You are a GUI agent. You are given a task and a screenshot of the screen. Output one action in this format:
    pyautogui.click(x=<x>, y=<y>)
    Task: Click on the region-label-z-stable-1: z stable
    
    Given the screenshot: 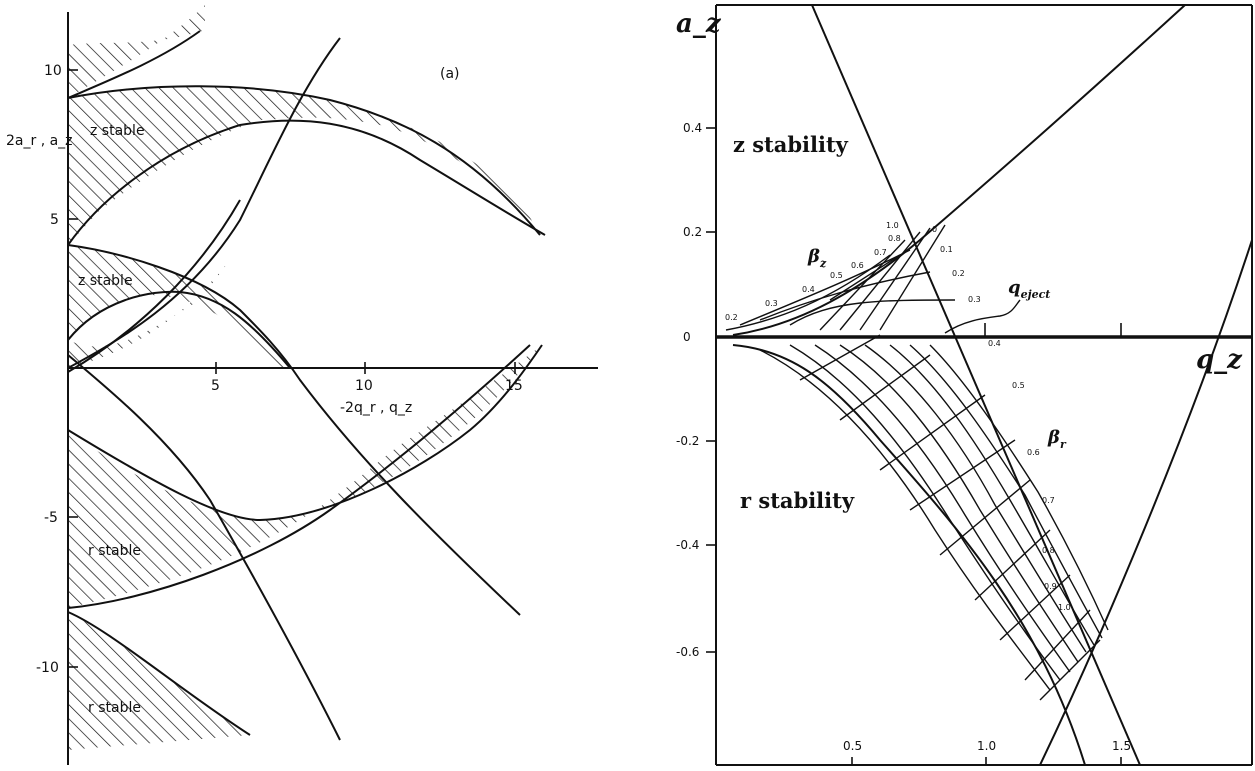 What is the action you would take?
    pyautogui.click(x=117, y=131)
    